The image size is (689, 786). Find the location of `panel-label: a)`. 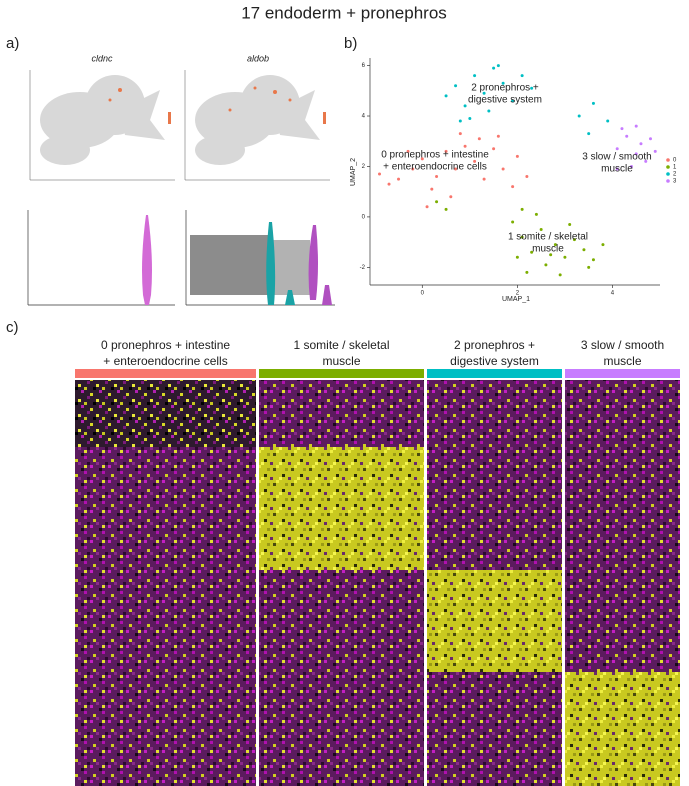

panel-label: a) is located at coordinates (12, 43).